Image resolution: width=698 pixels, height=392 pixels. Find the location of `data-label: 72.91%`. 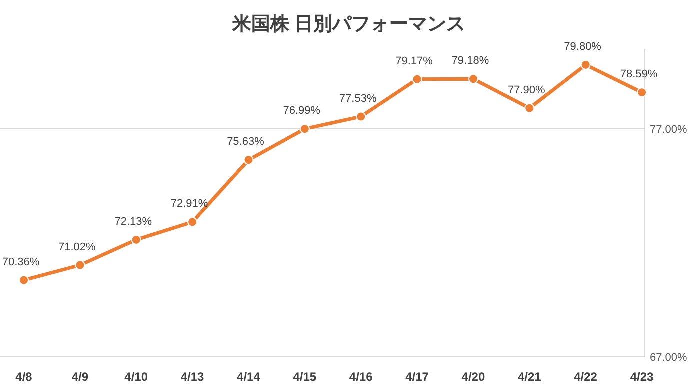

data-label: 72.91% is located at coordinates (189, 204).